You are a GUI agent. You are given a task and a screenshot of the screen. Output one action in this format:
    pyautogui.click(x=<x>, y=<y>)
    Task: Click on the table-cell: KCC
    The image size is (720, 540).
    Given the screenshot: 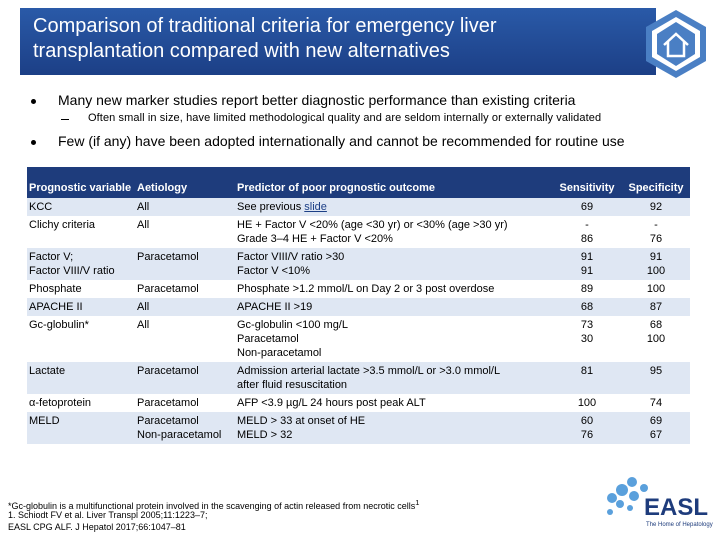 What is the action you would take?
    pyautogui.click(x=81, y=207)
    